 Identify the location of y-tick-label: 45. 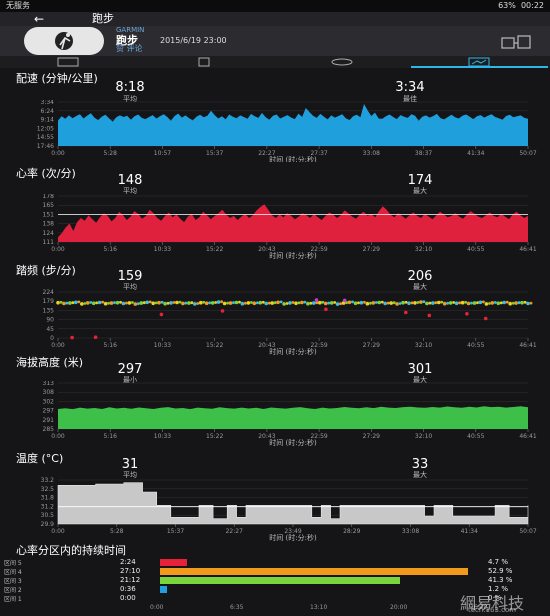
(50, 329).